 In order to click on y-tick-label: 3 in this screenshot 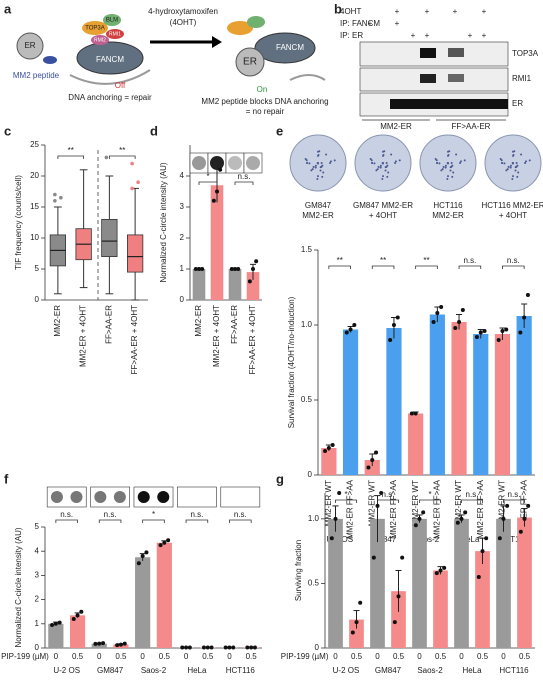, I will do `click(37, 575)`.